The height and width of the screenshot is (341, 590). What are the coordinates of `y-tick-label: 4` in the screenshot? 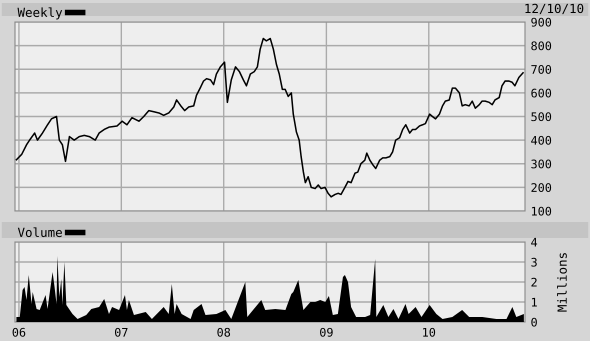 It's located at (534, 242).